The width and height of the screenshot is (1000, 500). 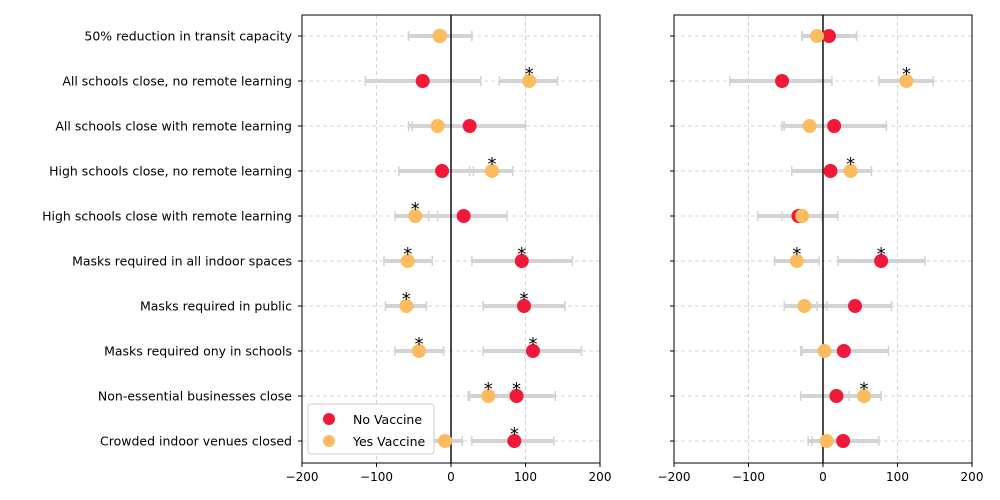 What do you see at coordinates (389, 441) in the screenshot?
I see `legend-label-yes-vaccine: Yes Vaccine` at bounding box center [389, 441].